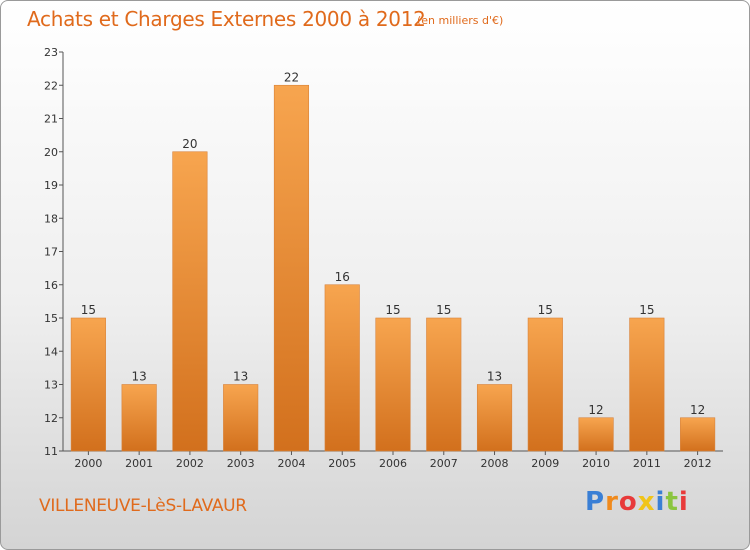 This screenshot has height=550, width=750. What do you see at coordinates (646, 502) in the screenshot?
I see `logo-letter: x` at bounding box center [646, 502].